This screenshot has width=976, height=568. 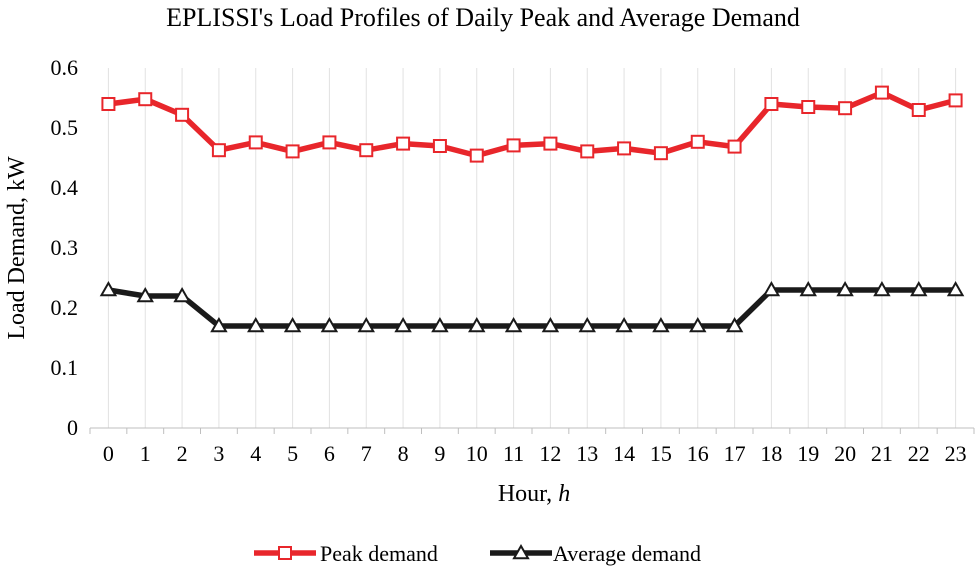 What do you see at coordinates (808, 453) in the screenshot?
I see `x-tick-label: 19` at bounding box center [808, 453].